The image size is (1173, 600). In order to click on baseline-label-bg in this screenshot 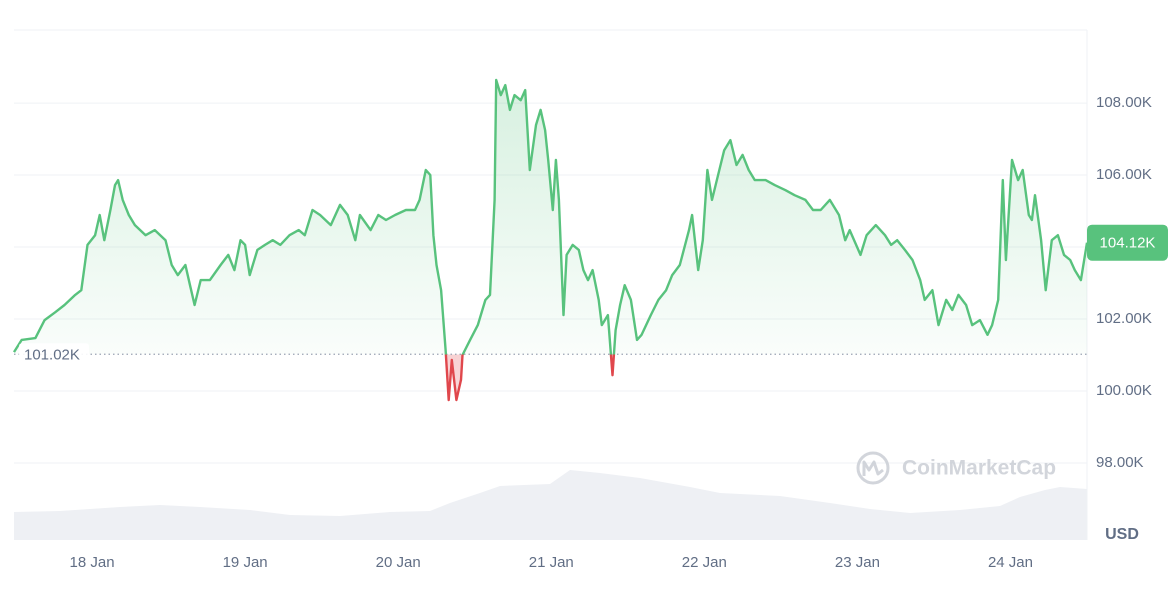, I will do `click(54, 354)`.